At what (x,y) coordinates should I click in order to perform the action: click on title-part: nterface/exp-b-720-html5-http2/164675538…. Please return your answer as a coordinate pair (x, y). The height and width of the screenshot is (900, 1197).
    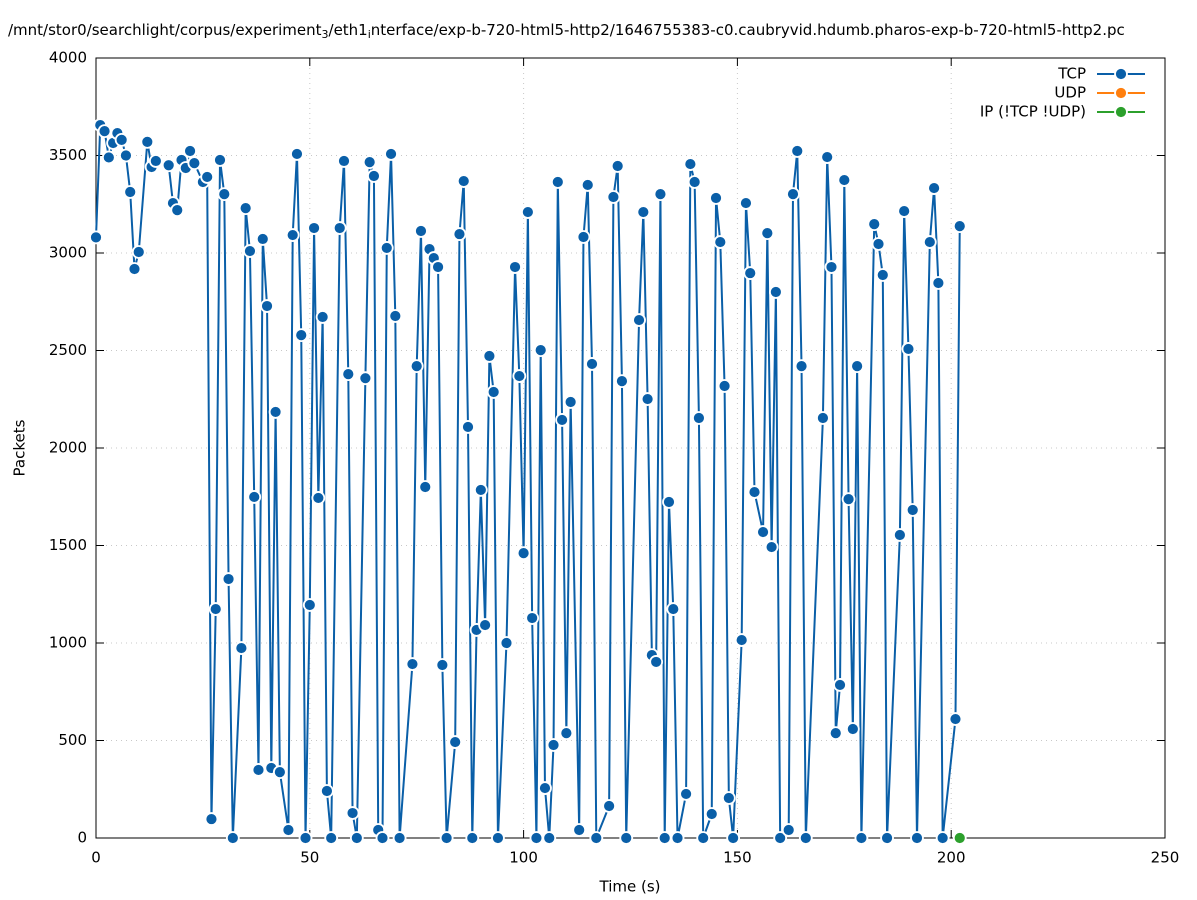
    Looking at the image, I should click on (748, 30).